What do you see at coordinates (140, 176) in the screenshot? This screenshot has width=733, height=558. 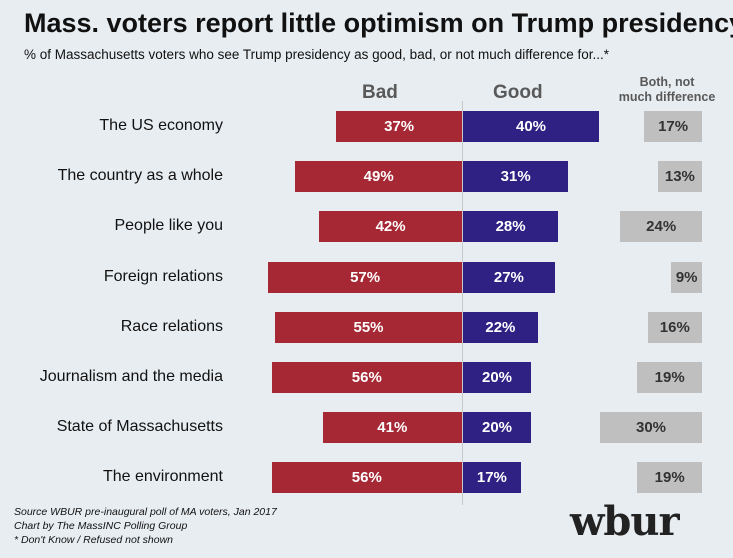 I see `category-label: The country as a whole` at bounding box center [140, 176].